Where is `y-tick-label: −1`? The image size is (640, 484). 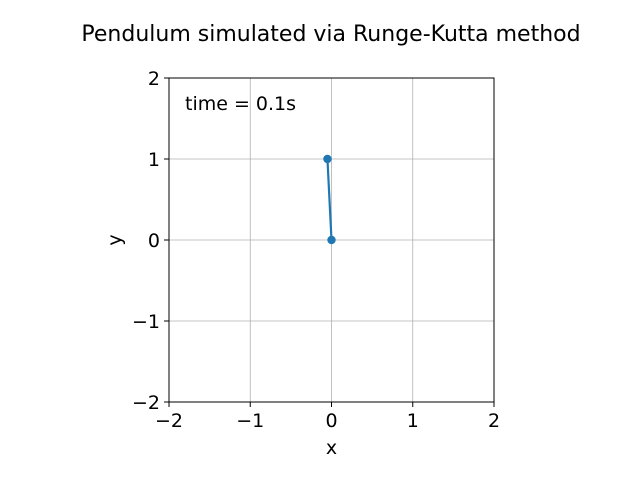
y-tick-label: −1 is located at coordinates (146, 322).